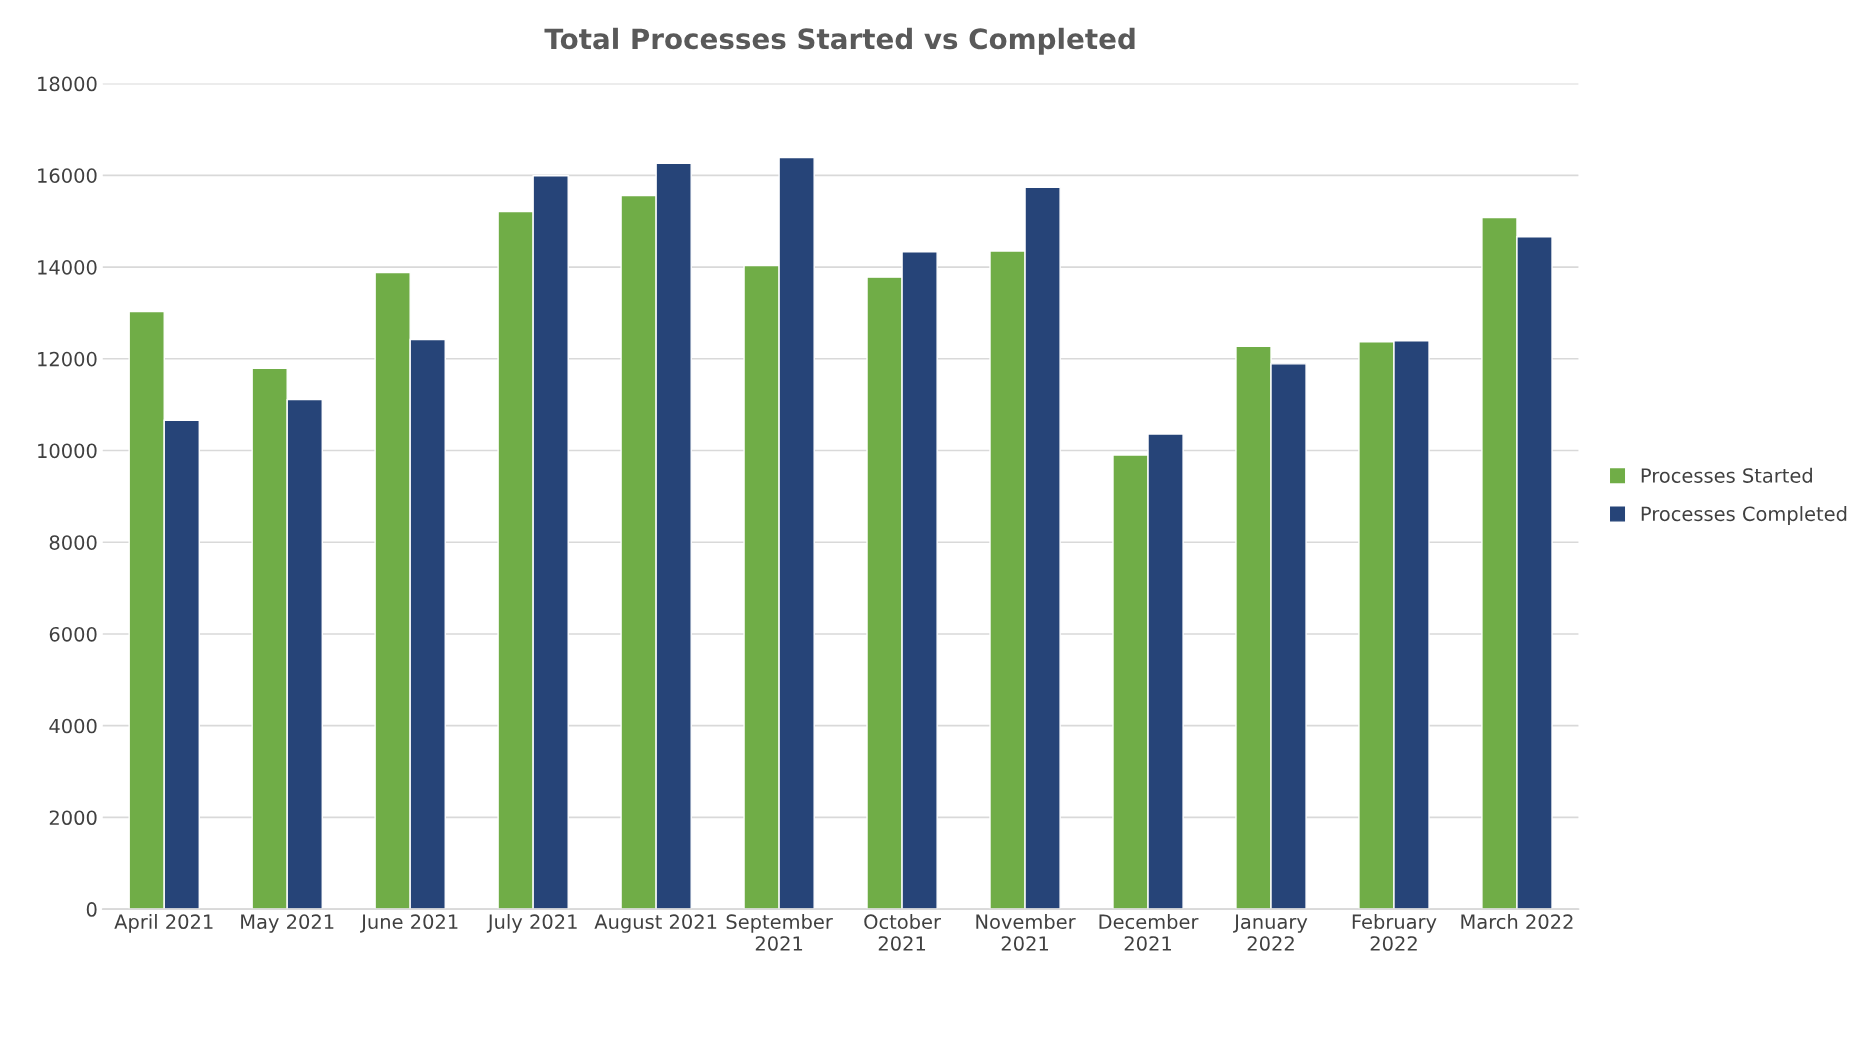 The image size is (1868, 1045). What do you see at coordinates (839, 41) in the screenshot?
I see `chart-title: Total Processes Started vs Completed` at bounding box center [839, 41].